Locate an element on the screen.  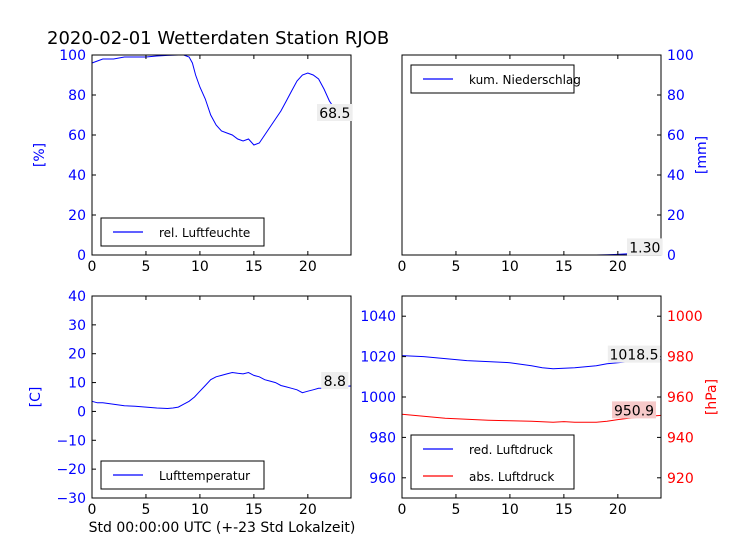
precipitation-y-tick-label: 0 is located at coordinates (671, 256).